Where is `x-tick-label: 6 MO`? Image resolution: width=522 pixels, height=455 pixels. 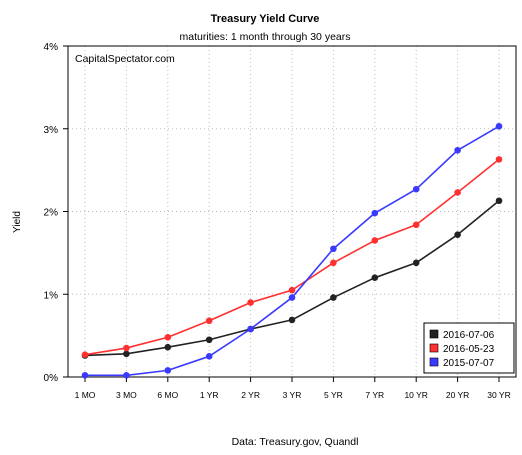
x-tick-label: 6 MO is located at coordinates (167, 395).